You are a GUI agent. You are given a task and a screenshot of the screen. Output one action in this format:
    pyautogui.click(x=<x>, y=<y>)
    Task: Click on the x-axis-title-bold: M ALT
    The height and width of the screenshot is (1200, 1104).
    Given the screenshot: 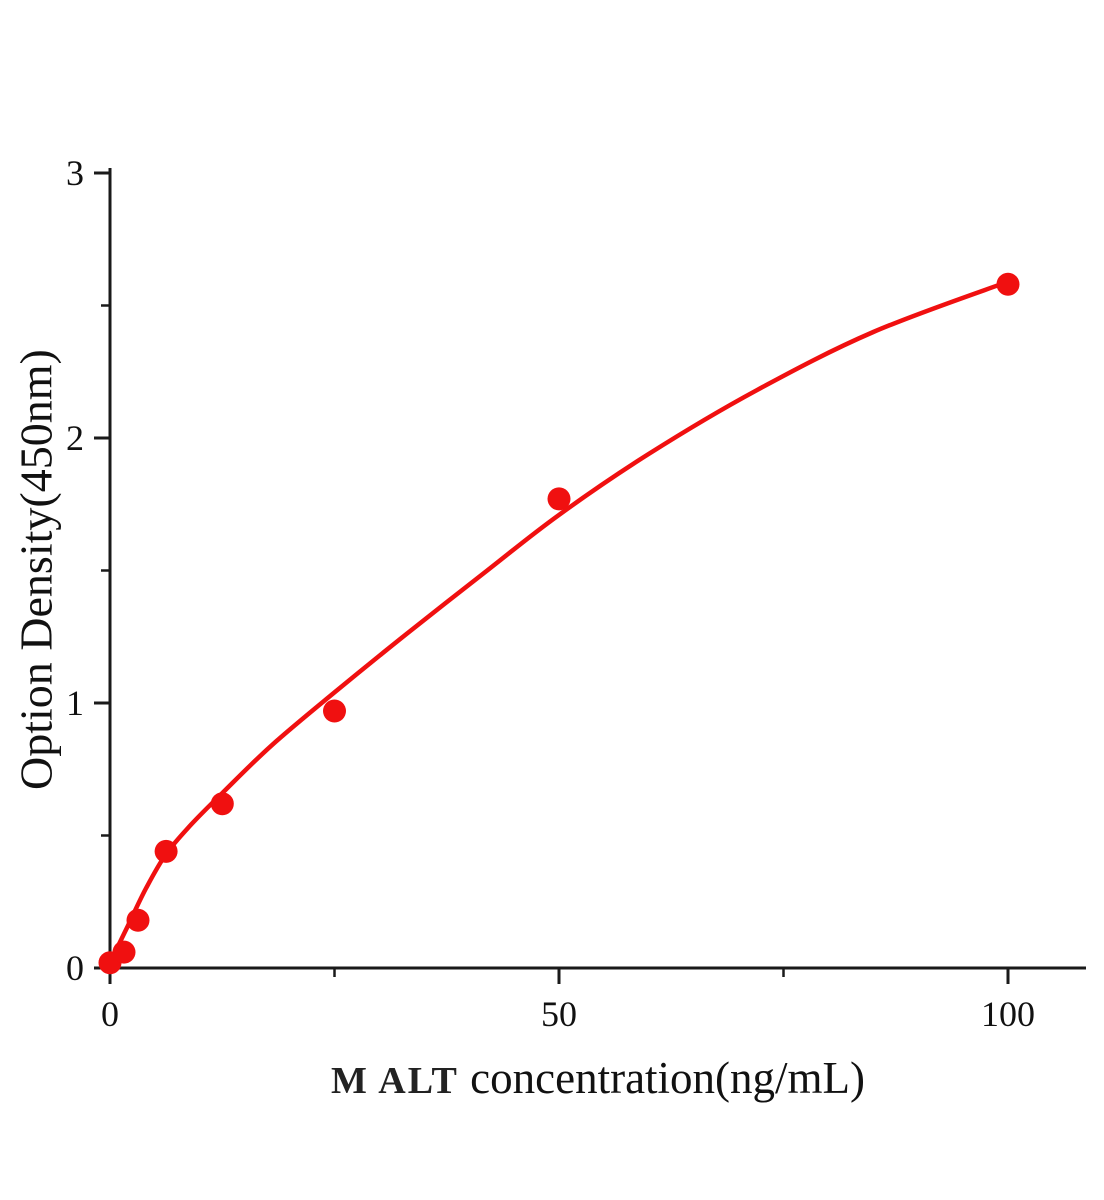 What is the action you would take?
    pyautogui.click(x=394, y=1081)
    